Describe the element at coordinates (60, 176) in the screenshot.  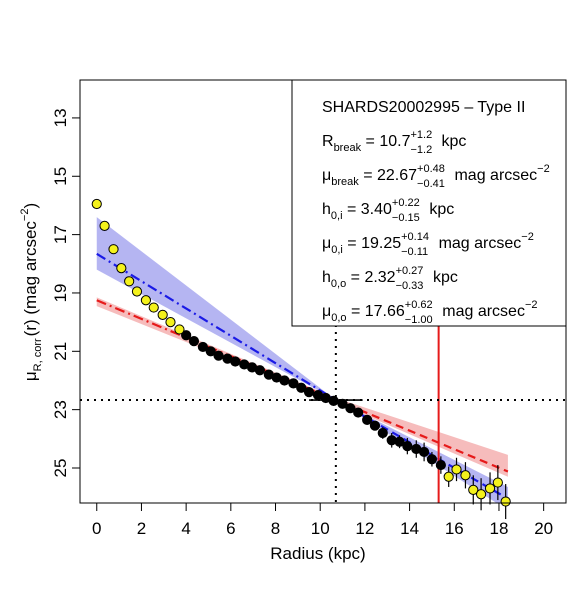
I see `y-tick-label: 15` at that location.